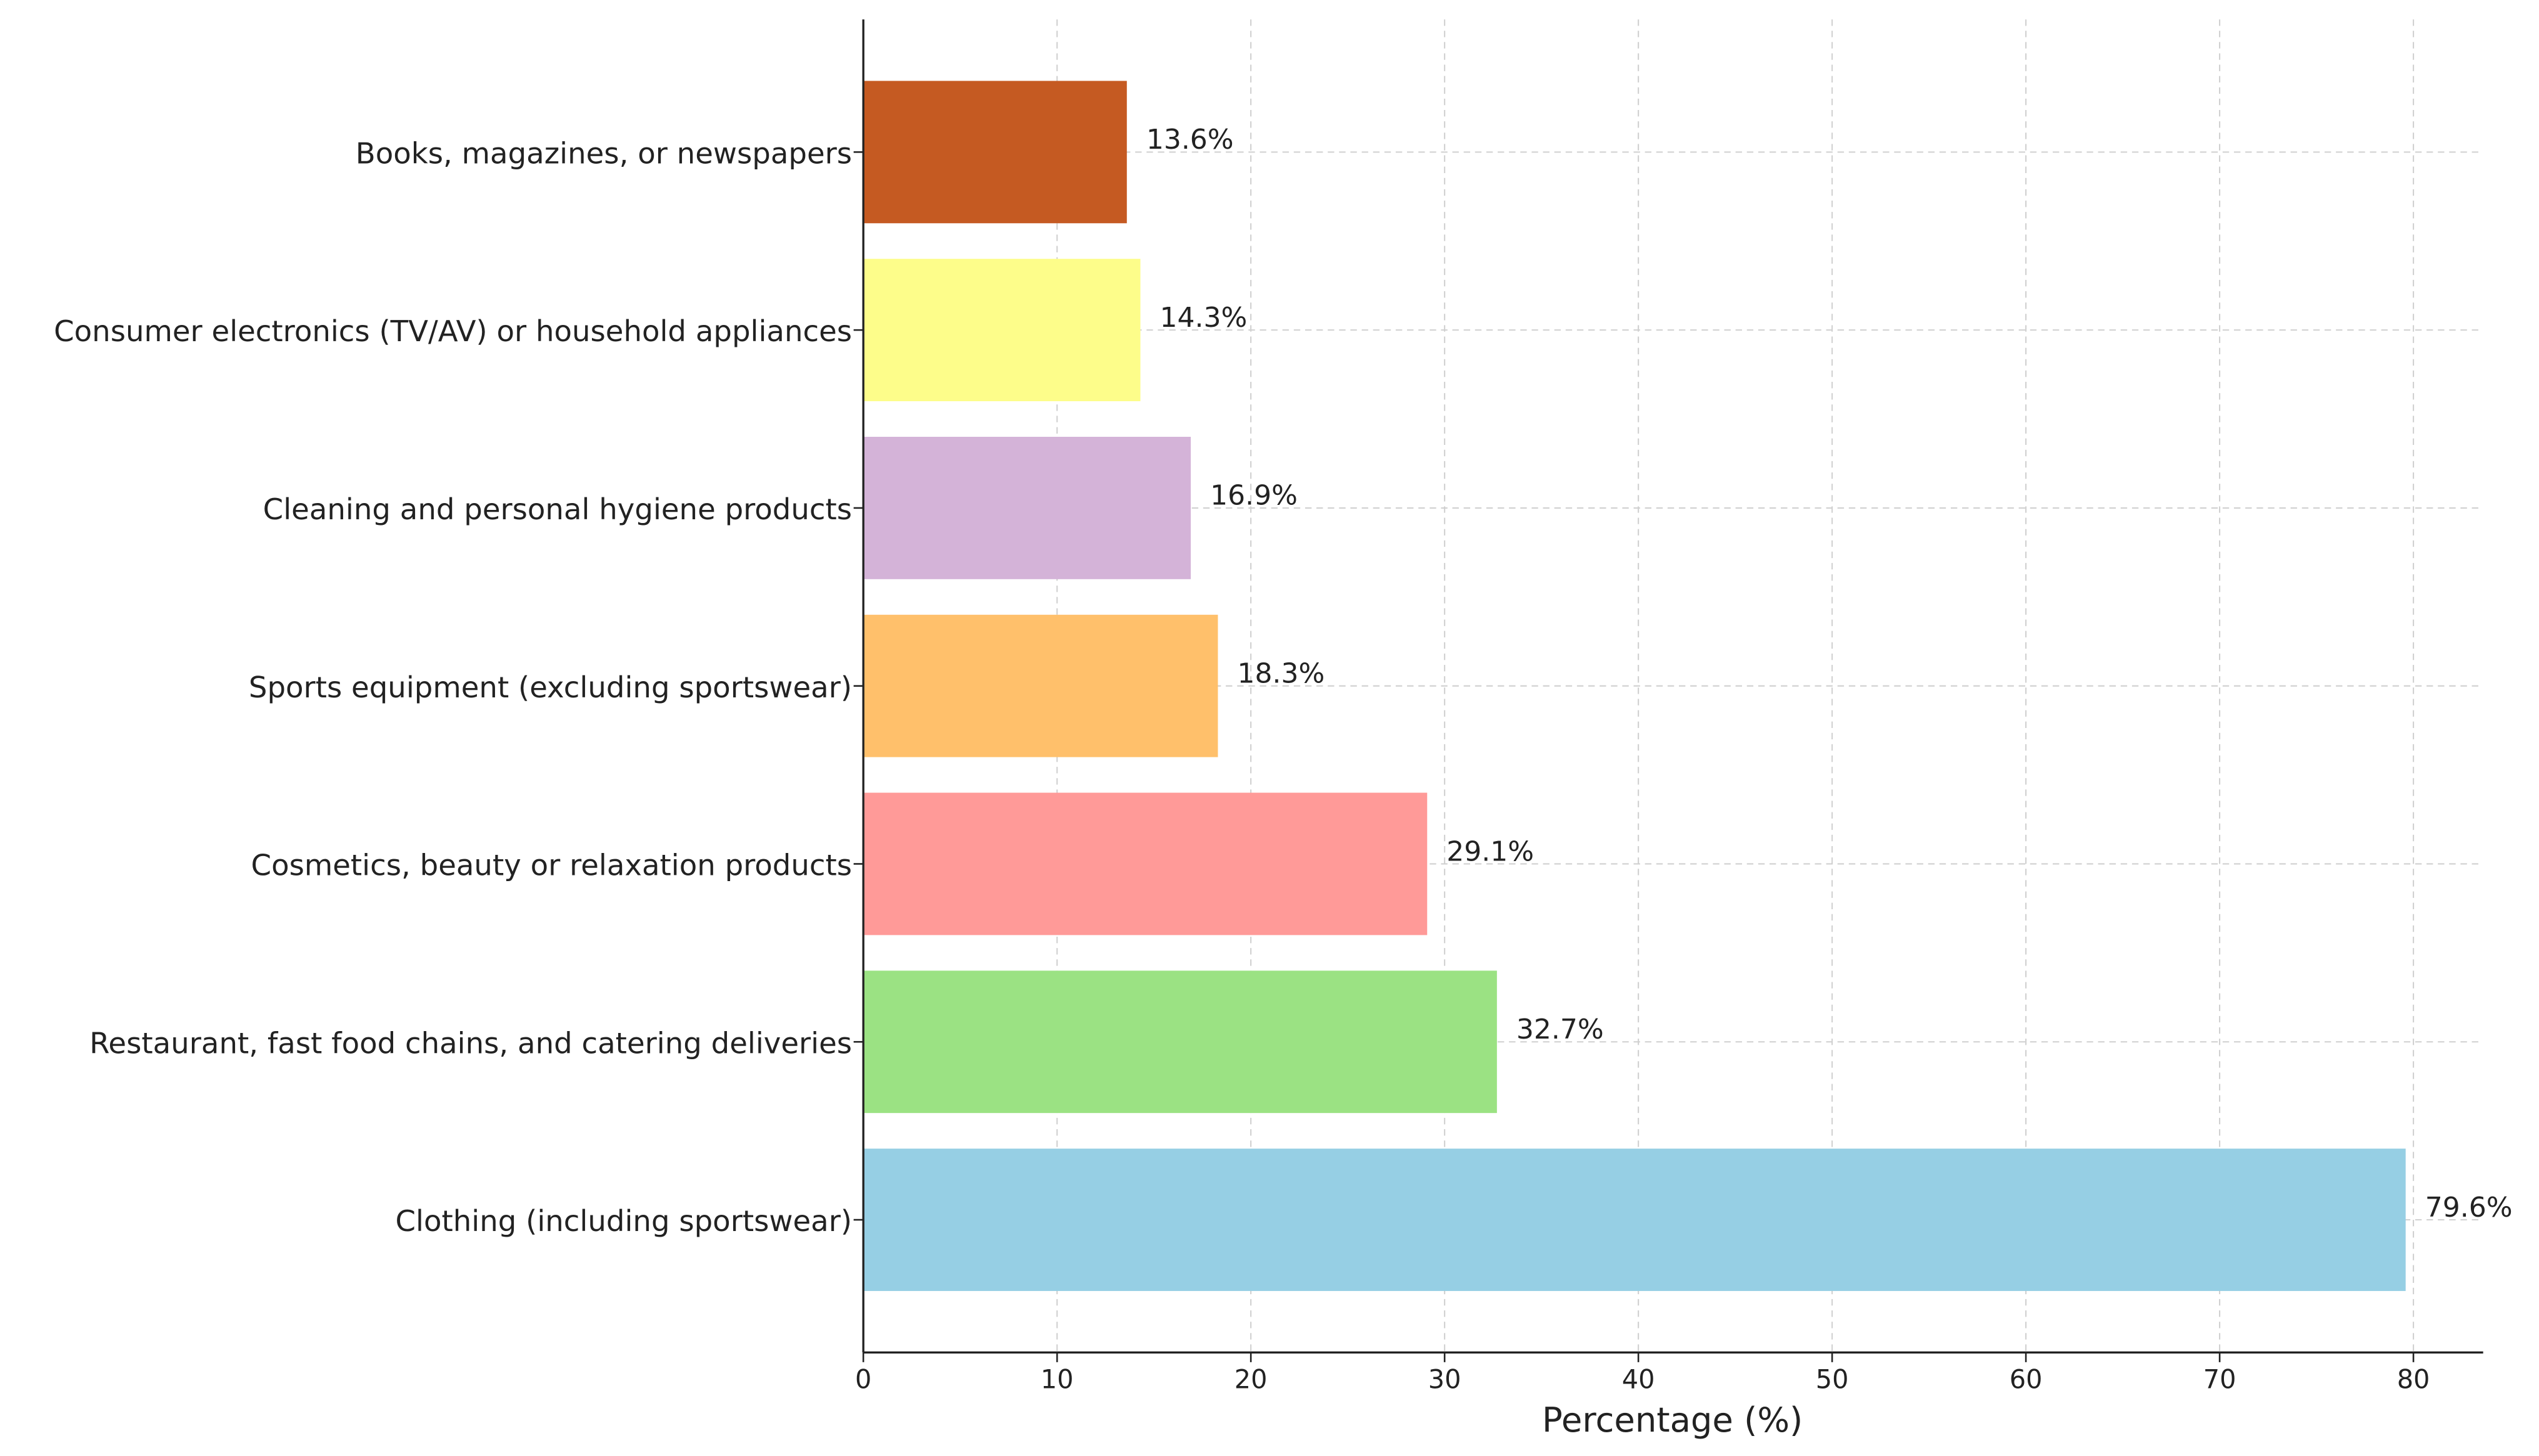 The image size is (2539, 1456). I want to click on value-label: 16.9%, so click(1254, 496).